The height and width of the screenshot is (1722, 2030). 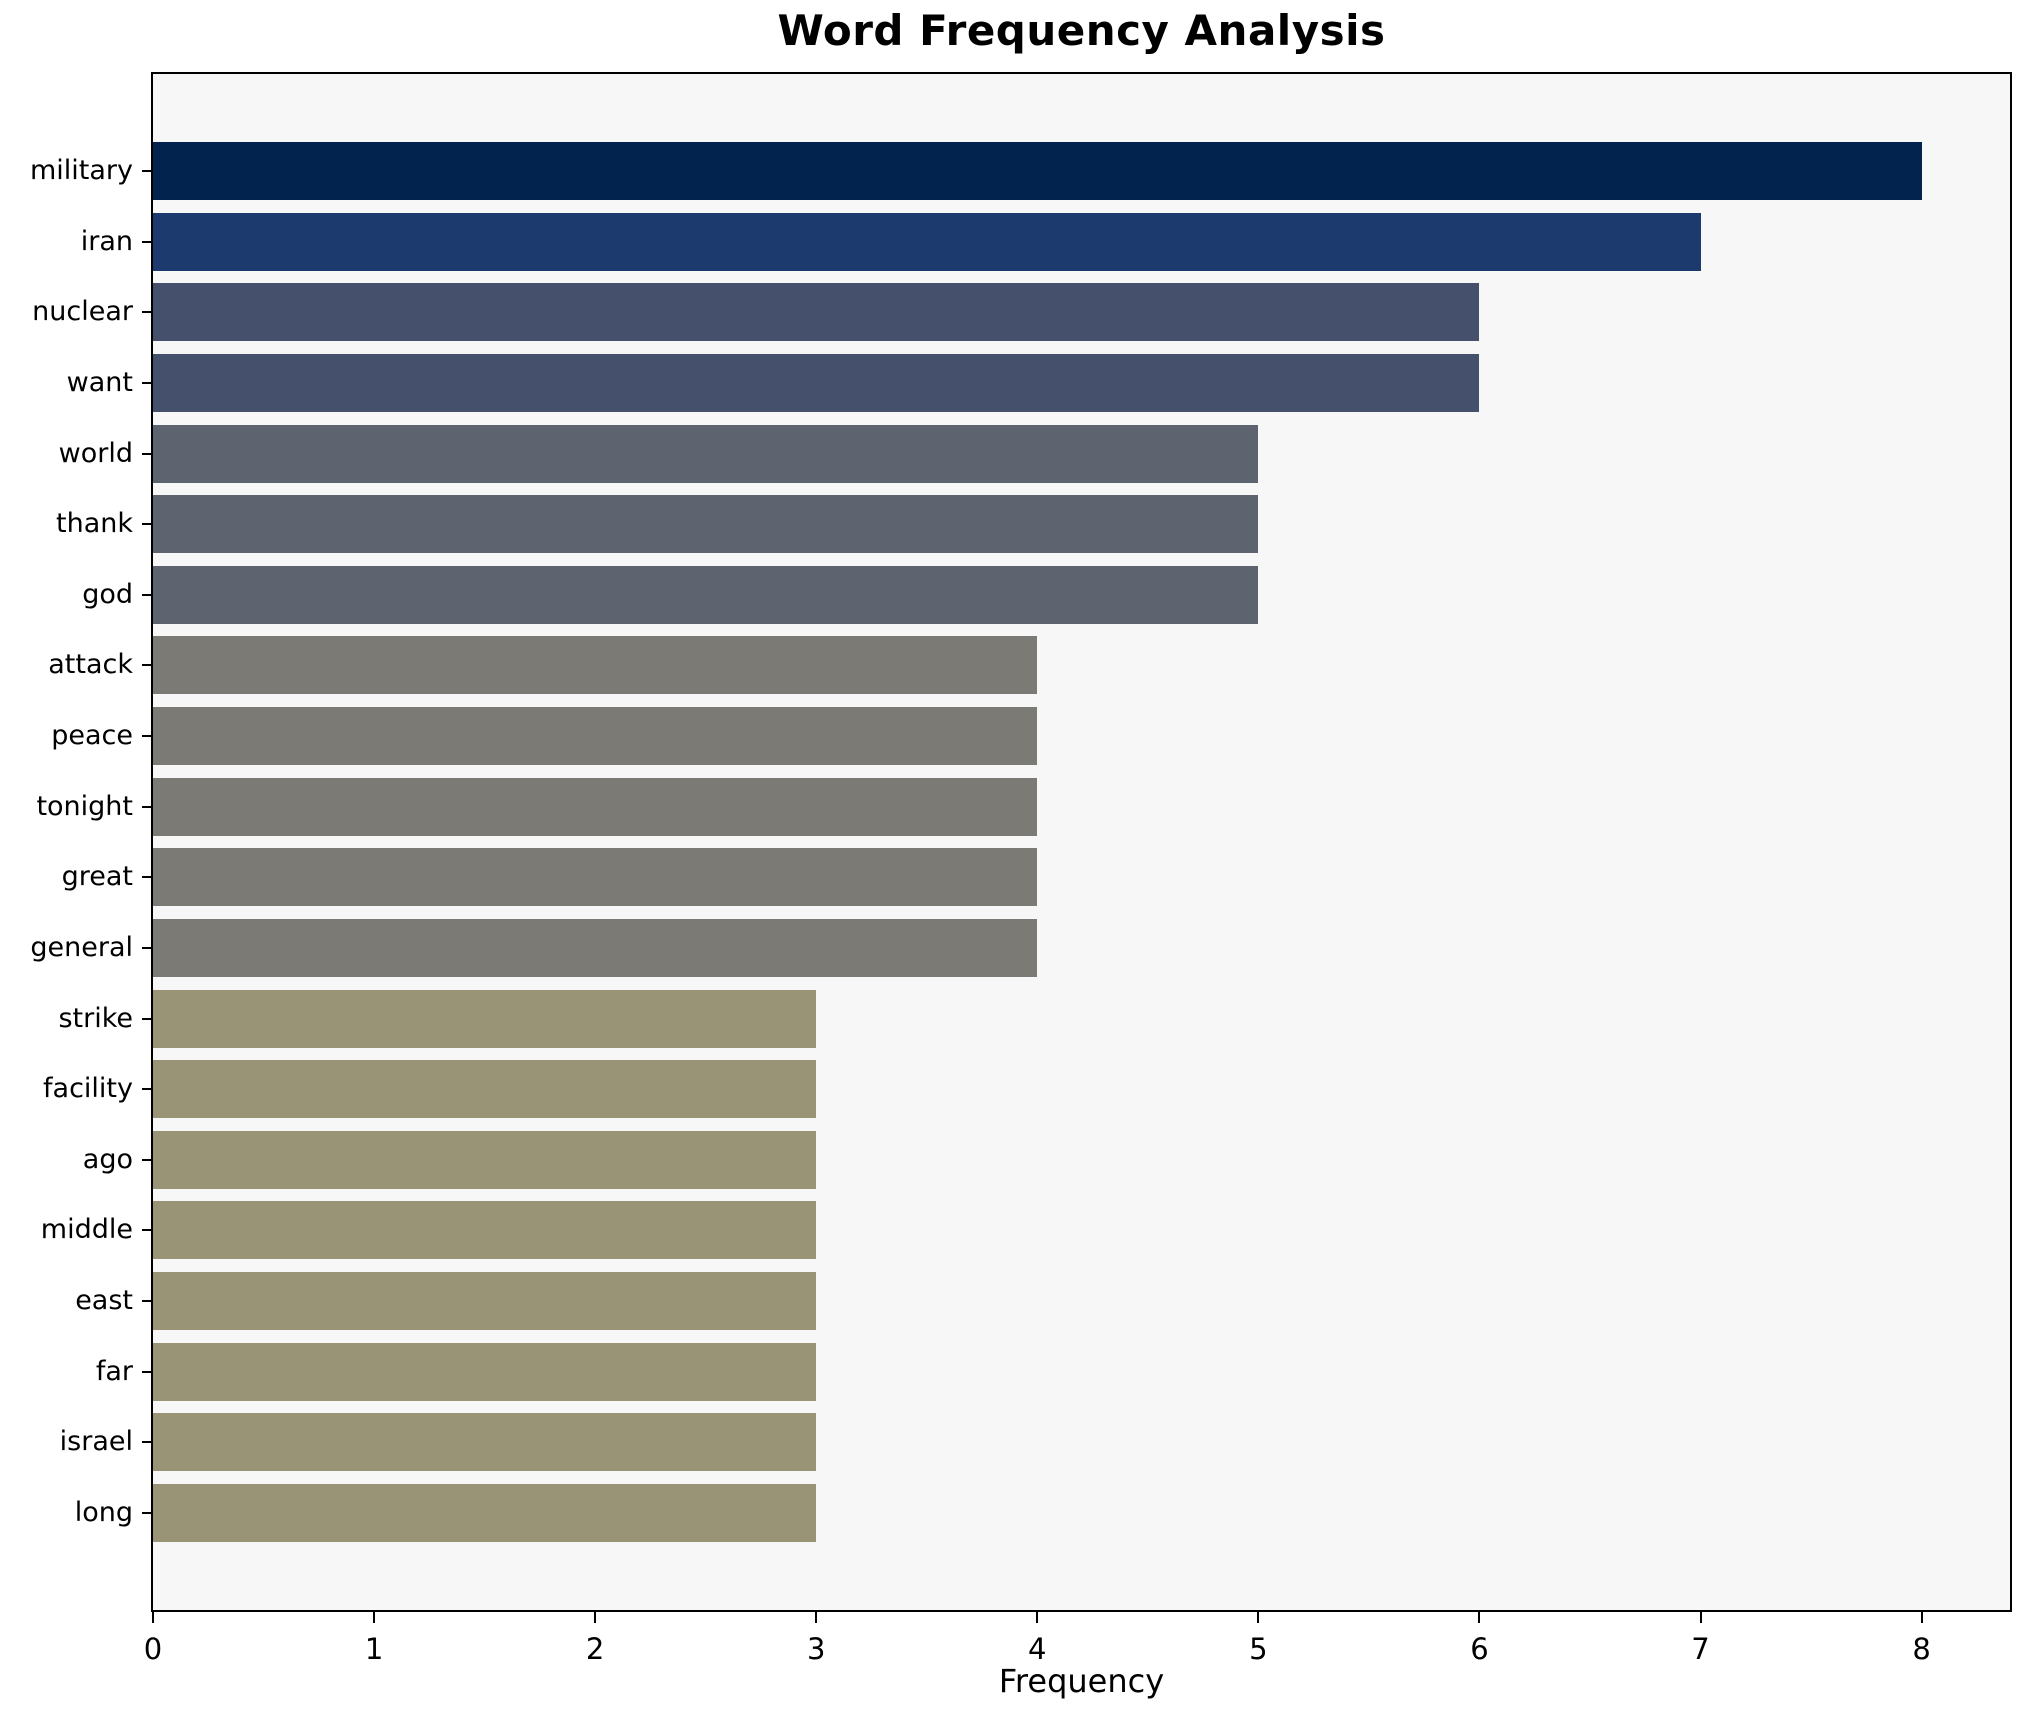 I want to click on y-tick-label-thank: thank, so click(x=94, y=524).